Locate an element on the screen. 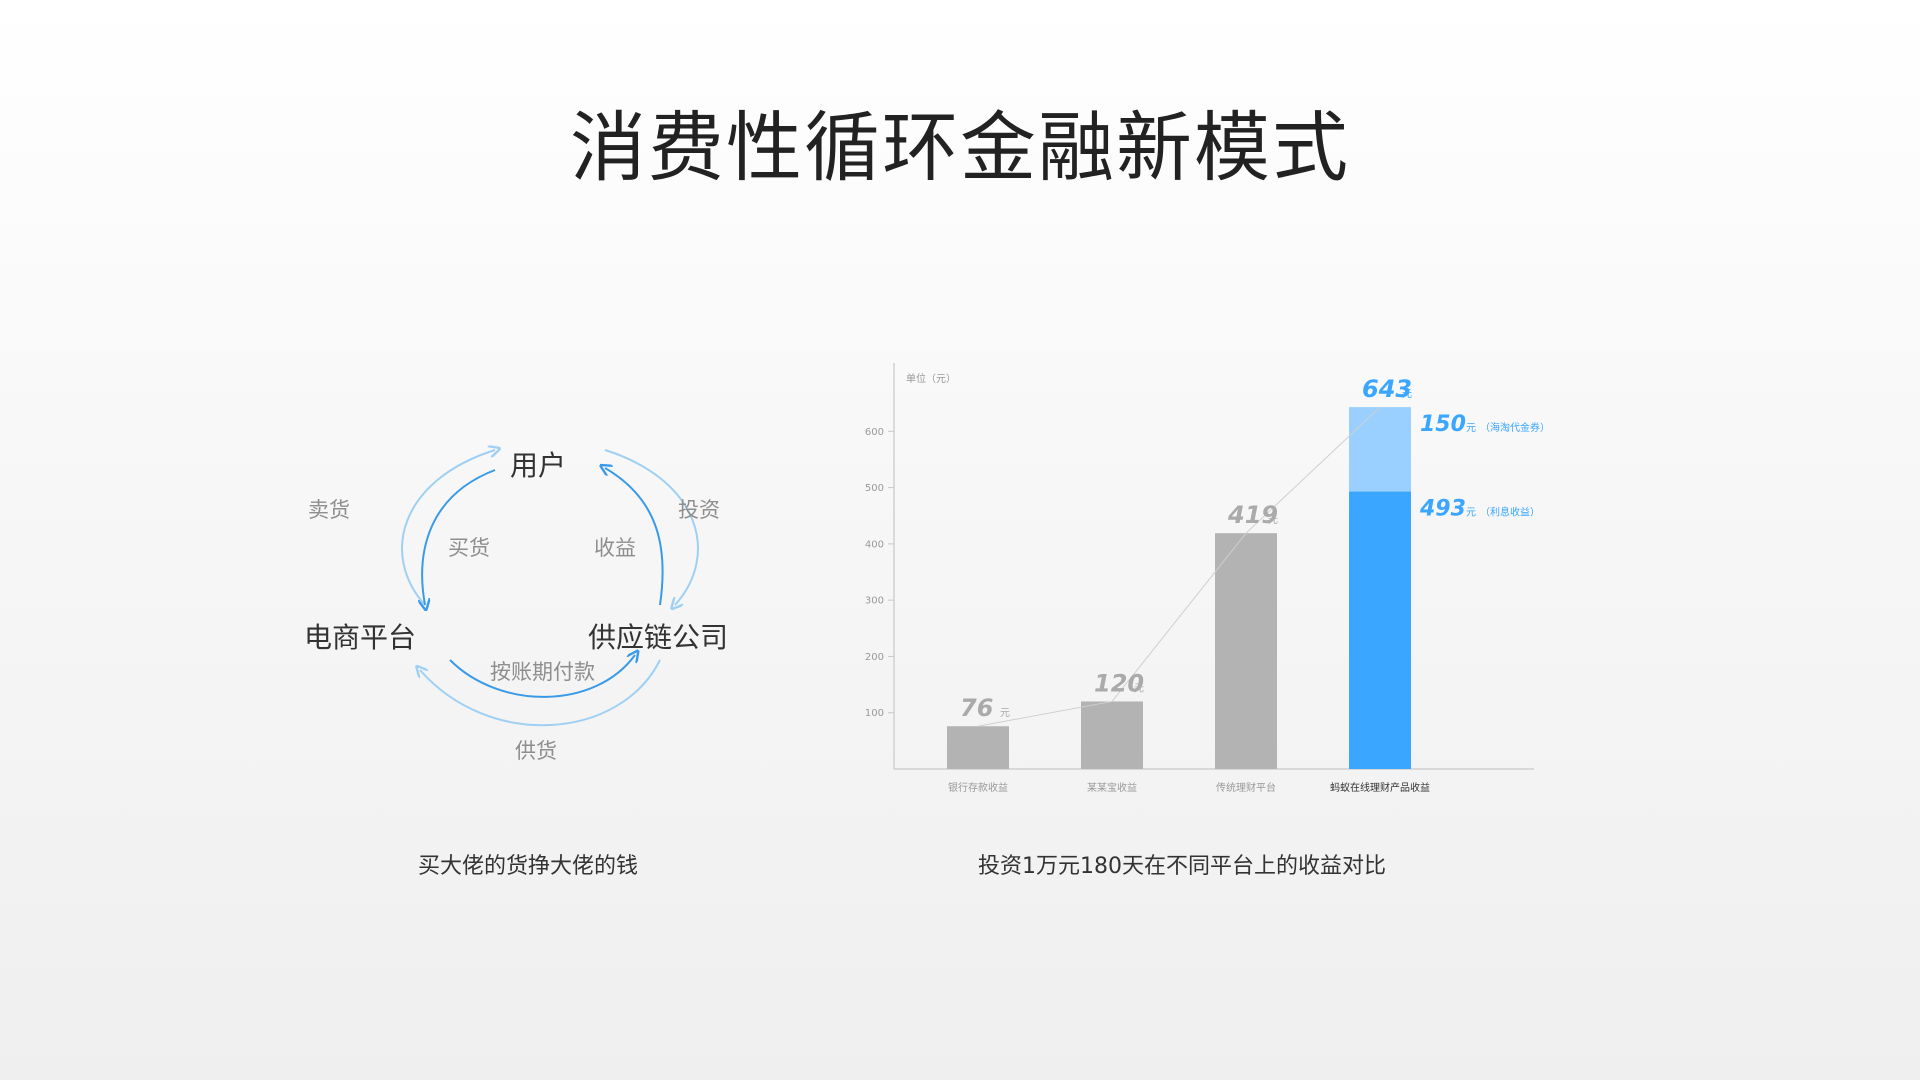  flow-sell: 卖货 is located at coordinates (329, 509).